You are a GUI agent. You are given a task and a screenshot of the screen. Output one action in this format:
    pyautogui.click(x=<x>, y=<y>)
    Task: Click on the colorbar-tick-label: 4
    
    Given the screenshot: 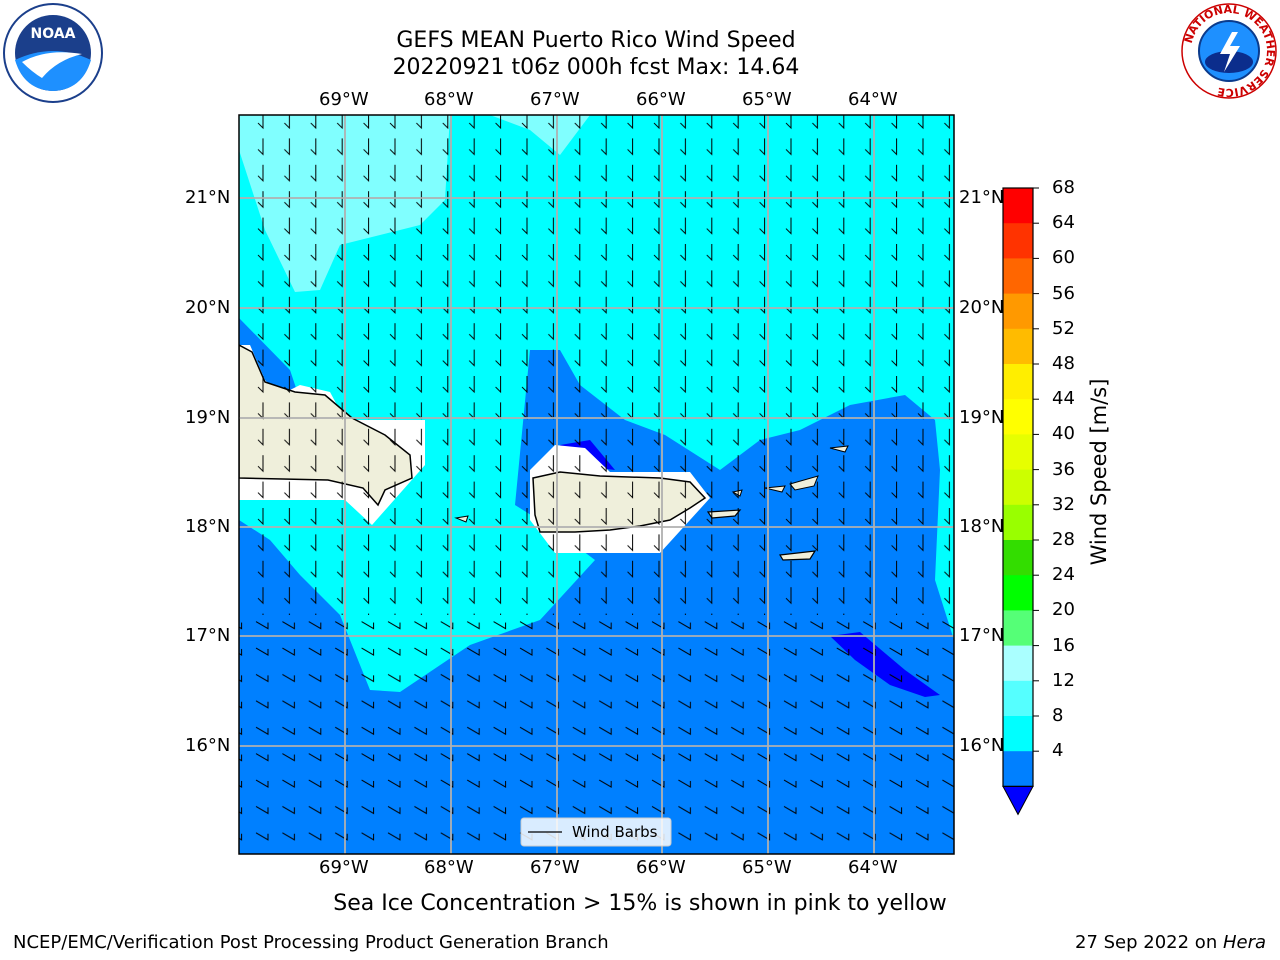 What is the action you would take?
    pyautogui.click(x=1058, y=751)
    